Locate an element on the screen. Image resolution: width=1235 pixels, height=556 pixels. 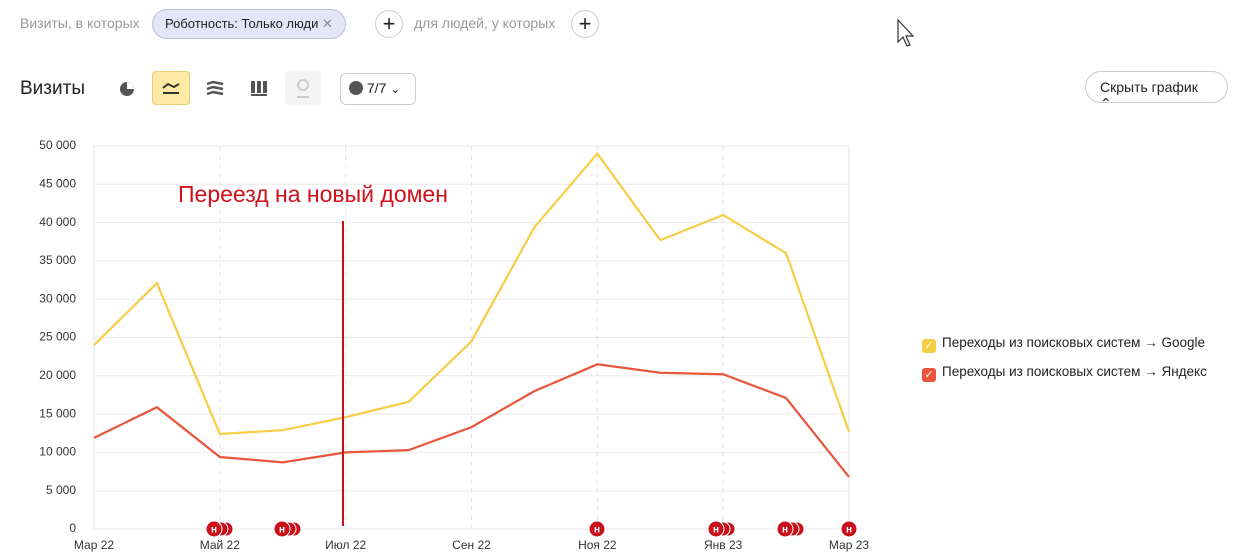
x-tick-label: Ноя 22 is located at coordinates (597, 545).